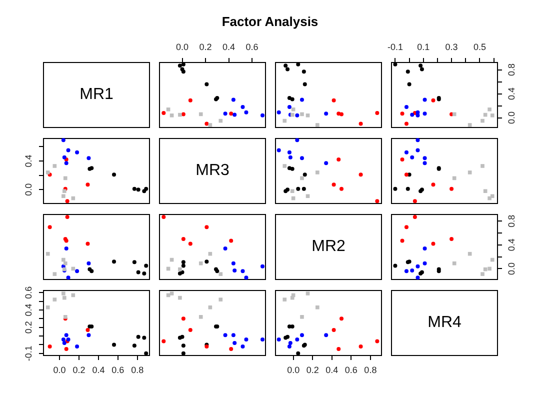  Describe the element at coordinates (479, 47) in the screenshot. I see `x-tick-label: 0.5` at that location.